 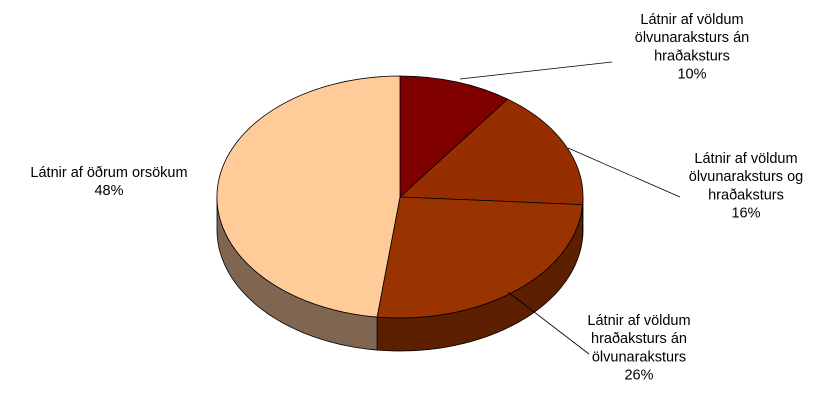 I want to click on slice-value-label: 16%, so click(x=745, y=214).